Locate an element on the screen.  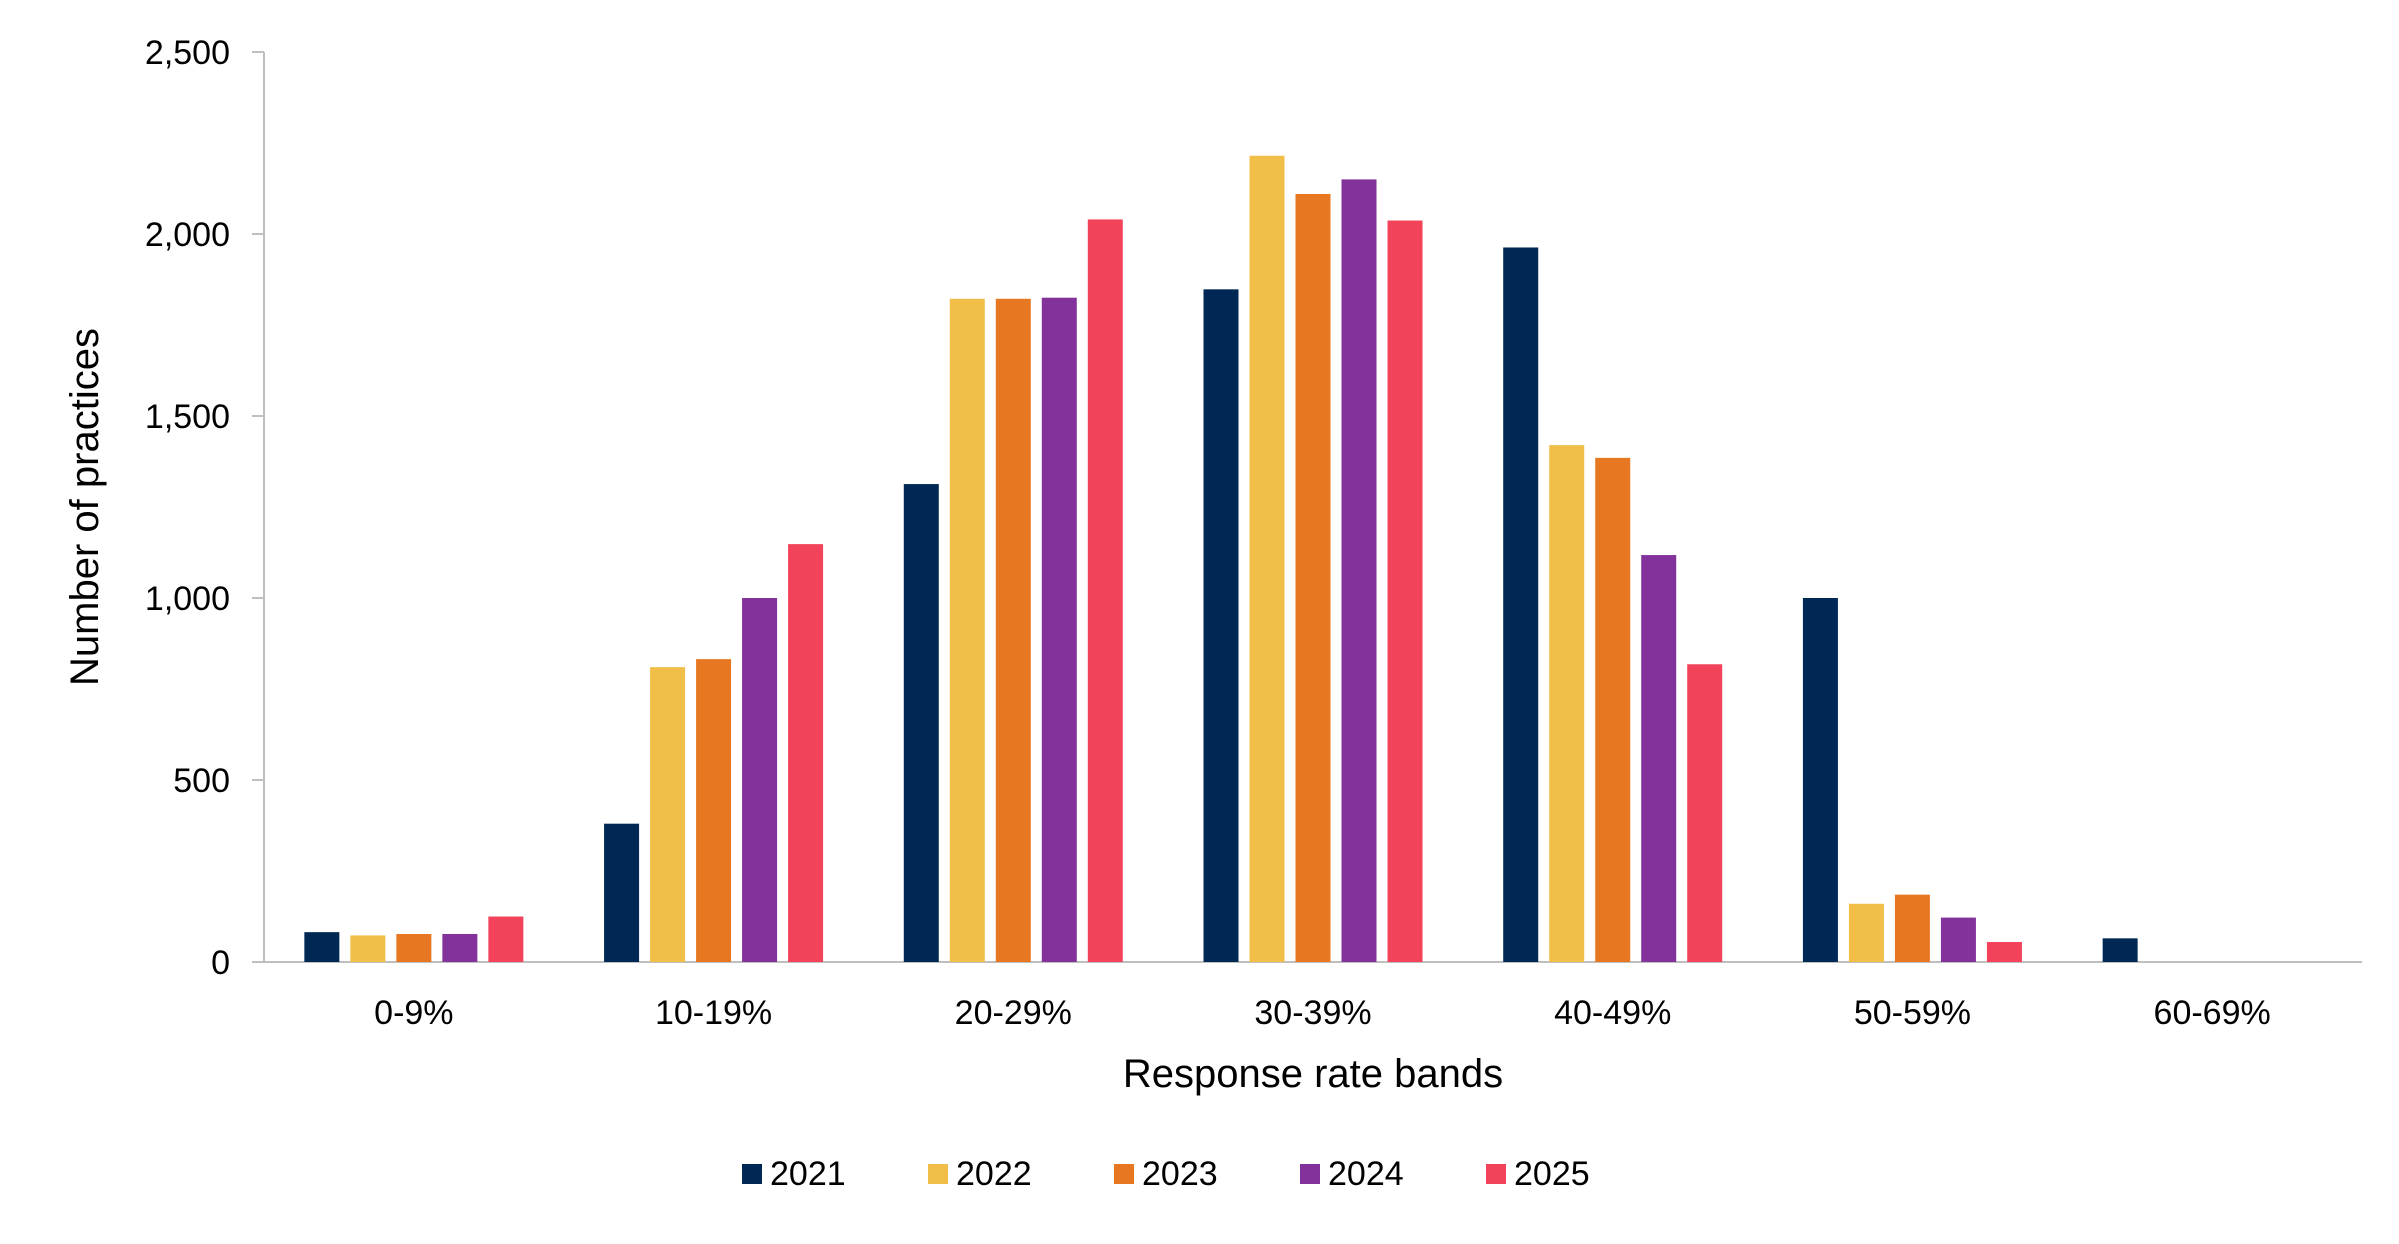
bar-2023-30-39% is located at coordinates (1313, 577).